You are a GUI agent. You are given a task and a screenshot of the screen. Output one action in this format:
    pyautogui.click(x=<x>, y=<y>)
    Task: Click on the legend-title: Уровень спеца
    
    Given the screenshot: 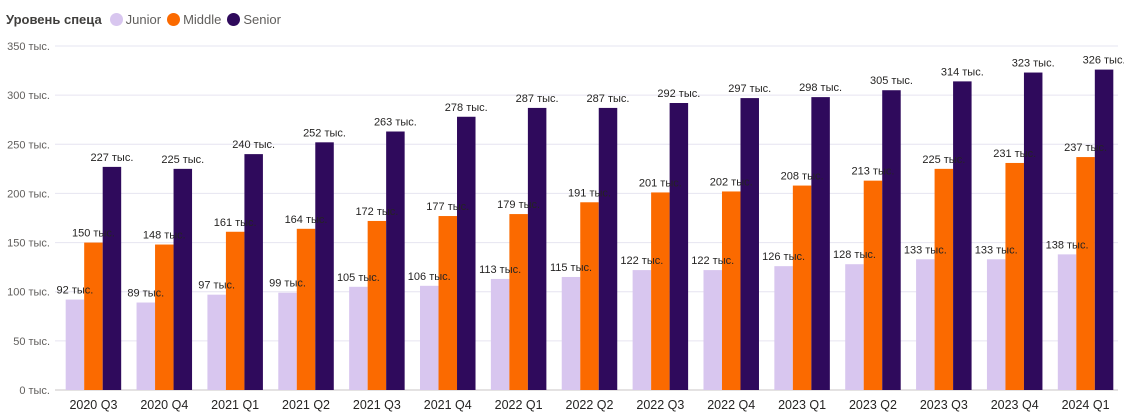 What is the action you would take?
    pyautogui.click(x=54, y=19)
    